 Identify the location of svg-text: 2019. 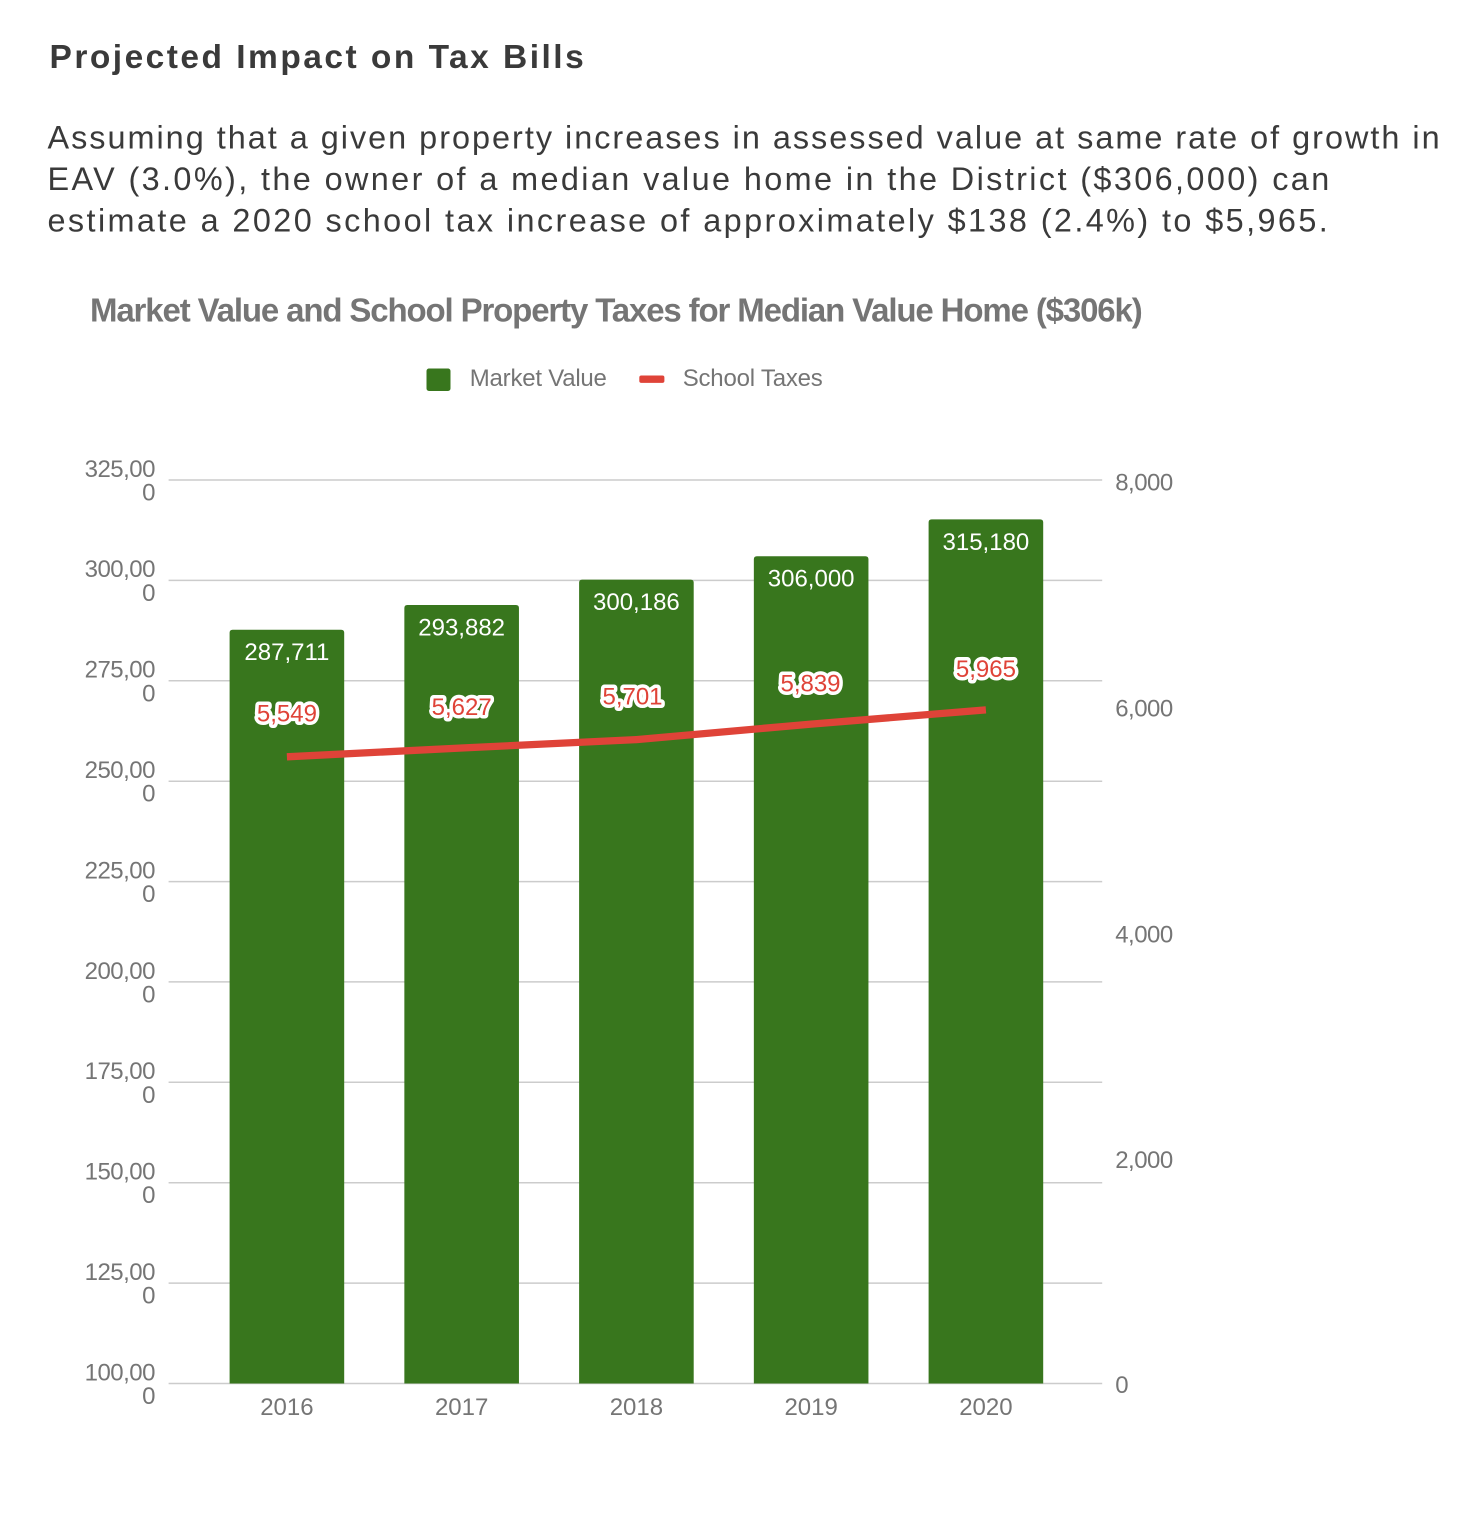
(810, 1407).